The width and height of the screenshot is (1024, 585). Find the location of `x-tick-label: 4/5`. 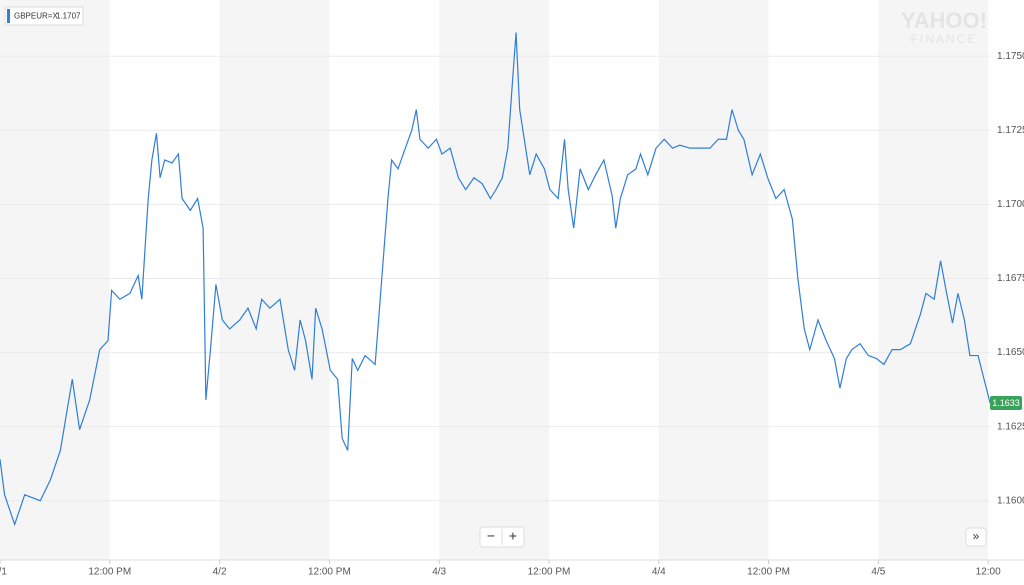

x-tick-label: 4/5 is located at coordinates (878, 572).